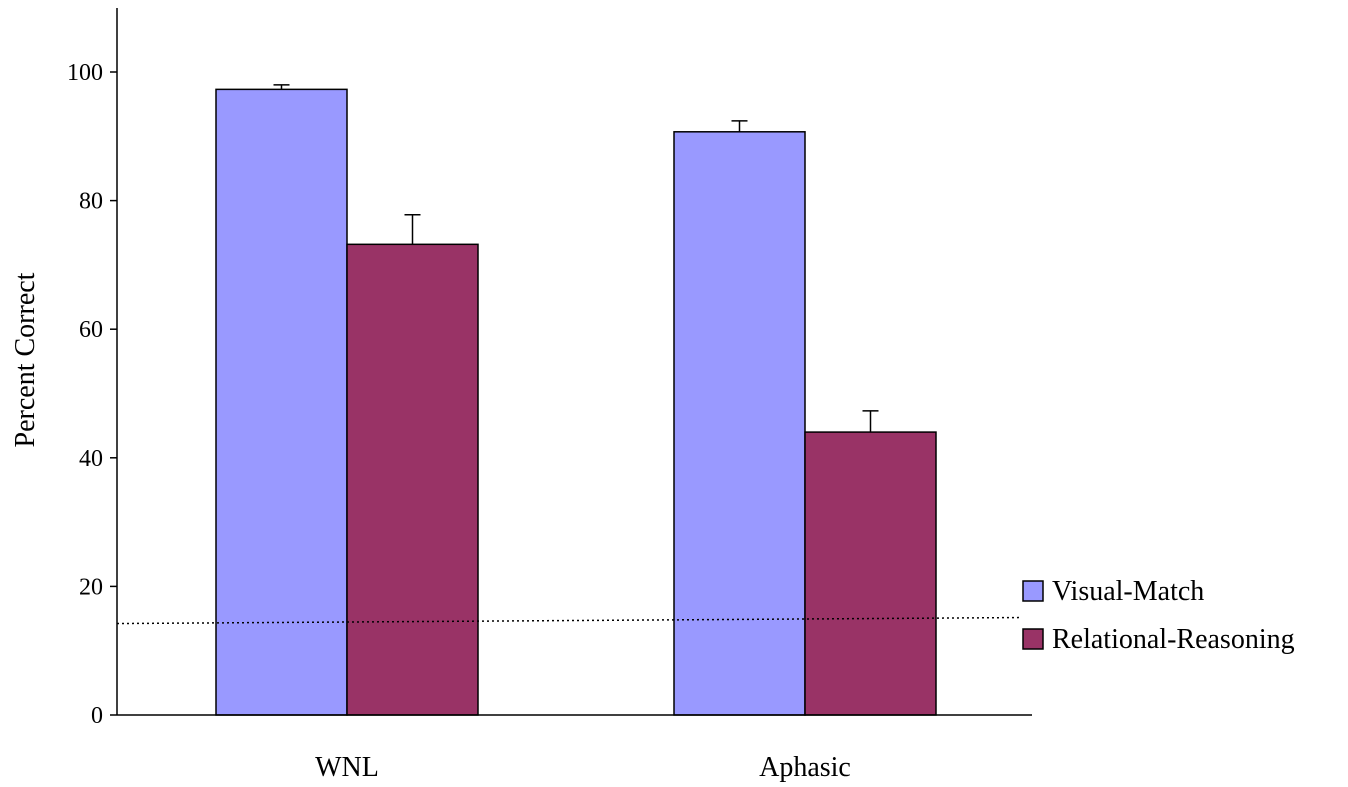 The image size is (1348, 787). Describe the element at coordinates (739, 423) in the screenshot. I see `bar-visual-match-aphasic` at that location.